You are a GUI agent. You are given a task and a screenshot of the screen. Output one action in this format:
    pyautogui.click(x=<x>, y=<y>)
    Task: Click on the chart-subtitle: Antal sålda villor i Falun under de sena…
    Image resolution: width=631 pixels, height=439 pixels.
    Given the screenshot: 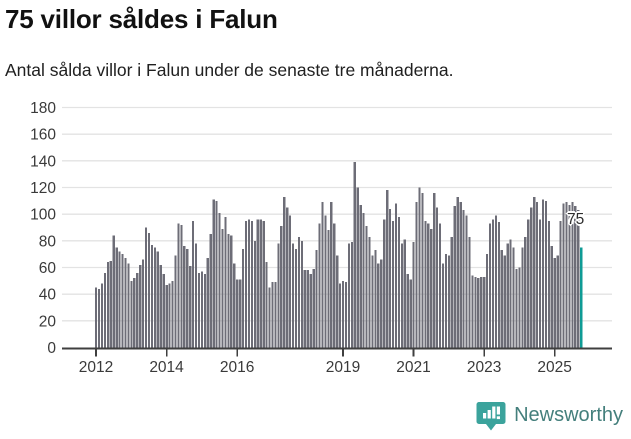 What is the action you would take?
    pyautogui.click(x=229, y=70)
    